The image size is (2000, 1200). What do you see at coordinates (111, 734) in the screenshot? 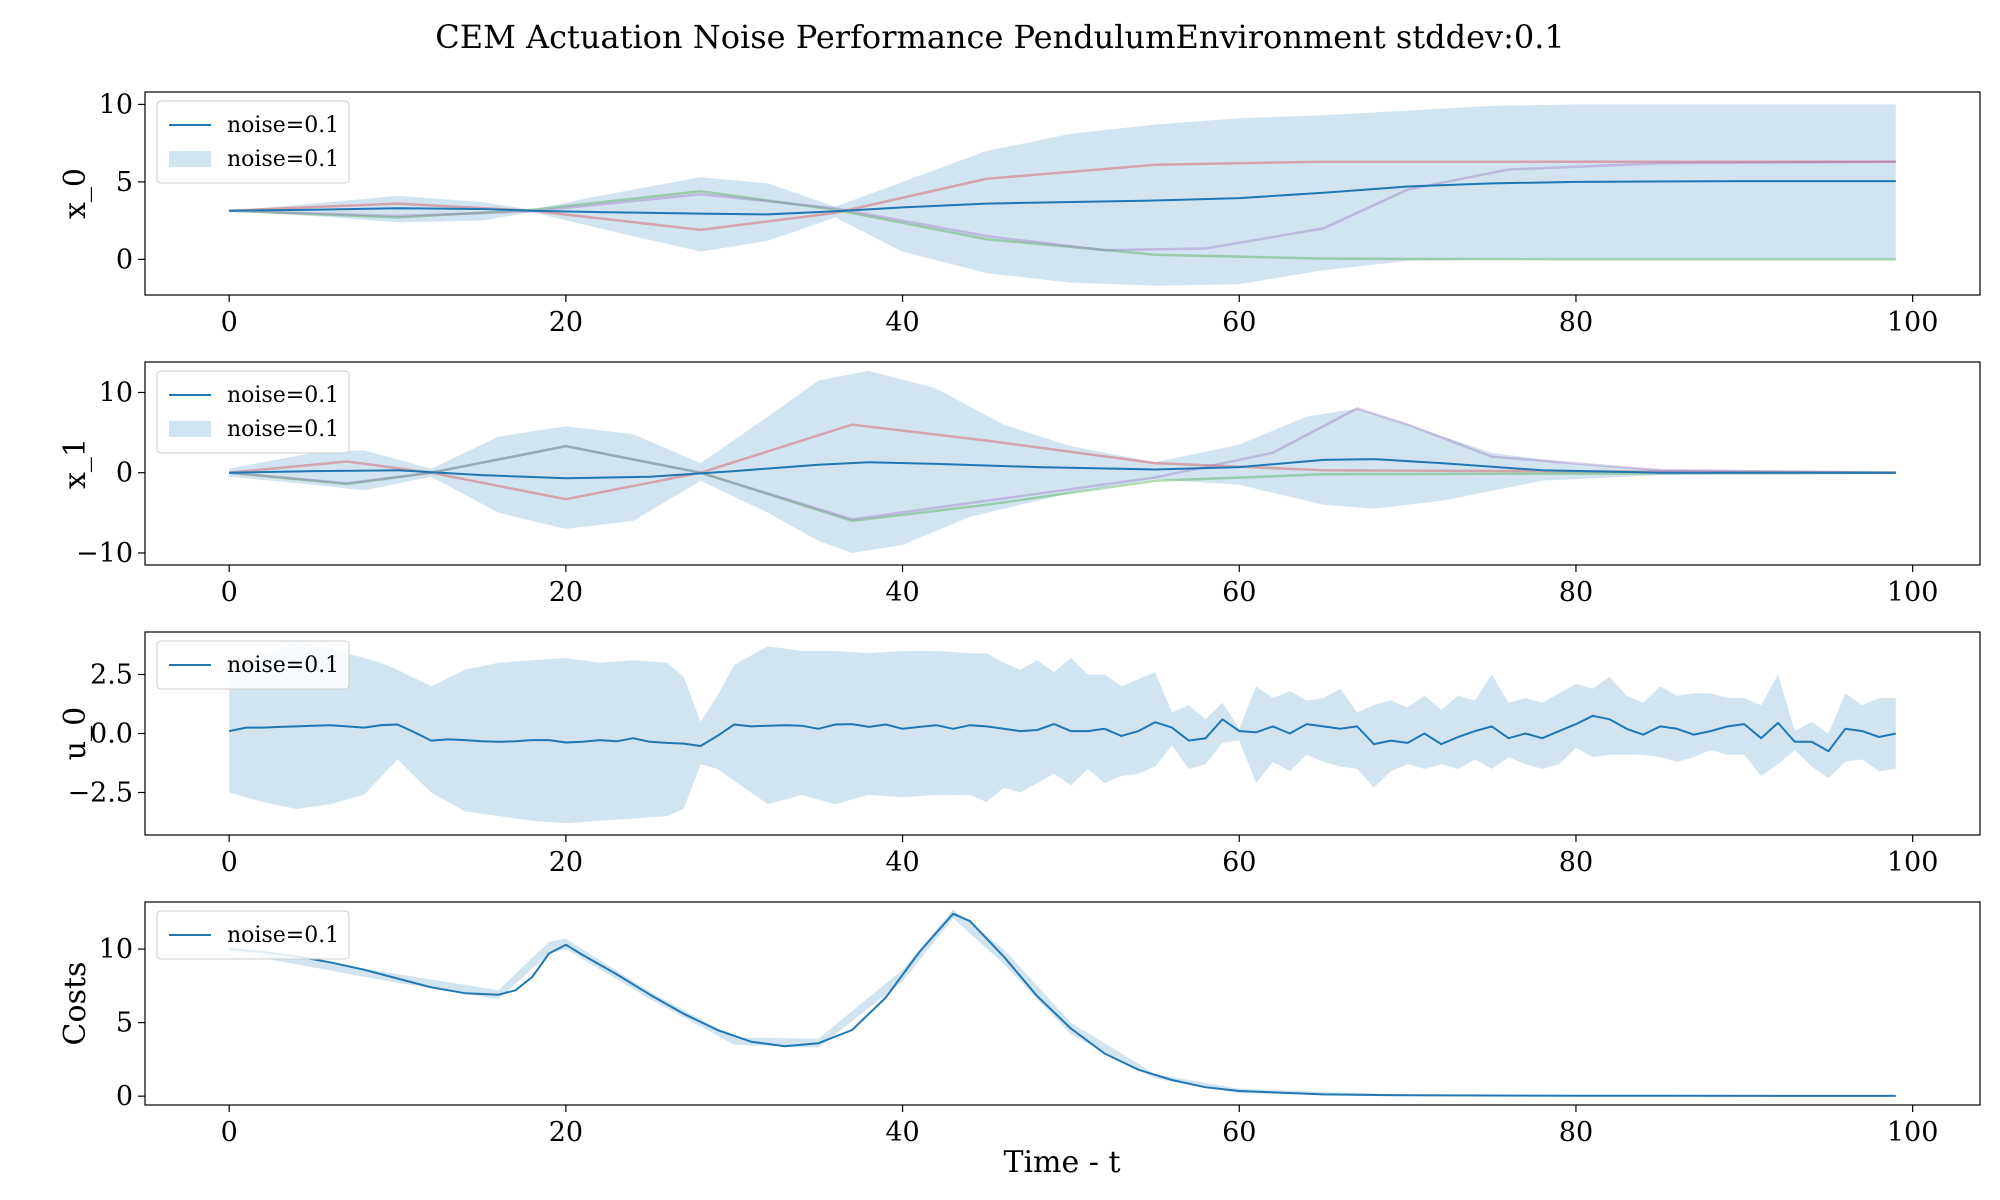
I see `y-tick-label: 0.0` at bounding box center [111, 734].